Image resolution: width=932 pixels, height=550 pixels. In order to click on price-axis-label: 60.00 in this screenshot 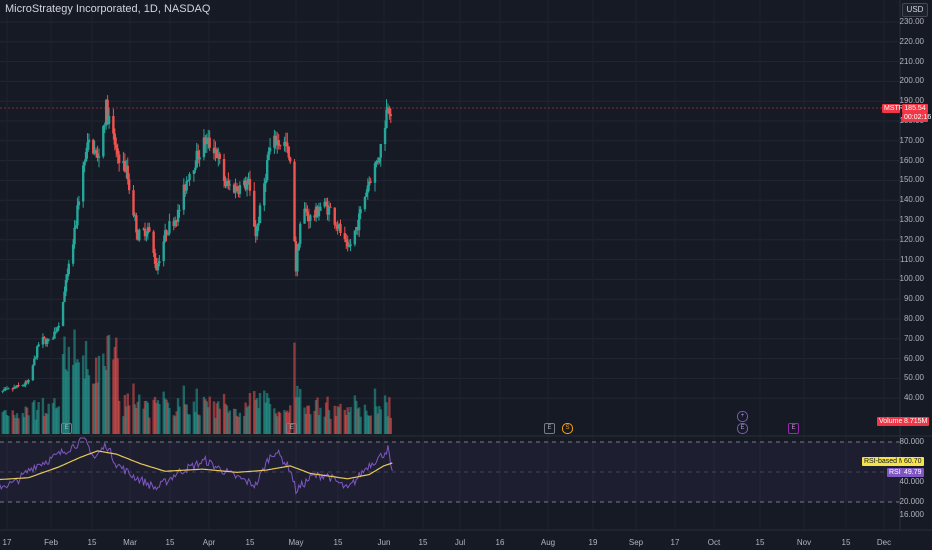, I will do `click(913, 358)`.